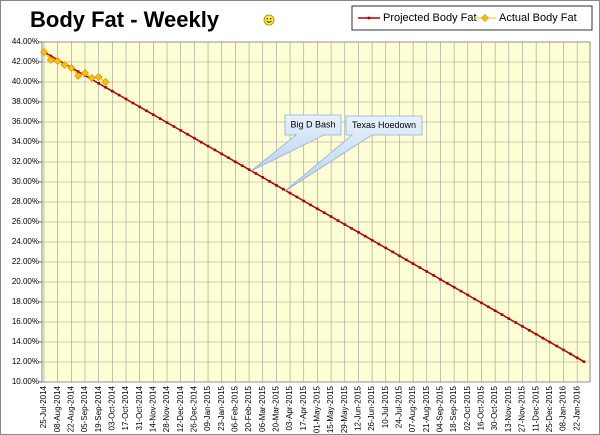 This screenshot has width=600, height=435. What do you see at coordinates (84, 408) in the screenshot?
I see `x-tick-label: 05-Sep-2014` at bounding box center [84, 408].